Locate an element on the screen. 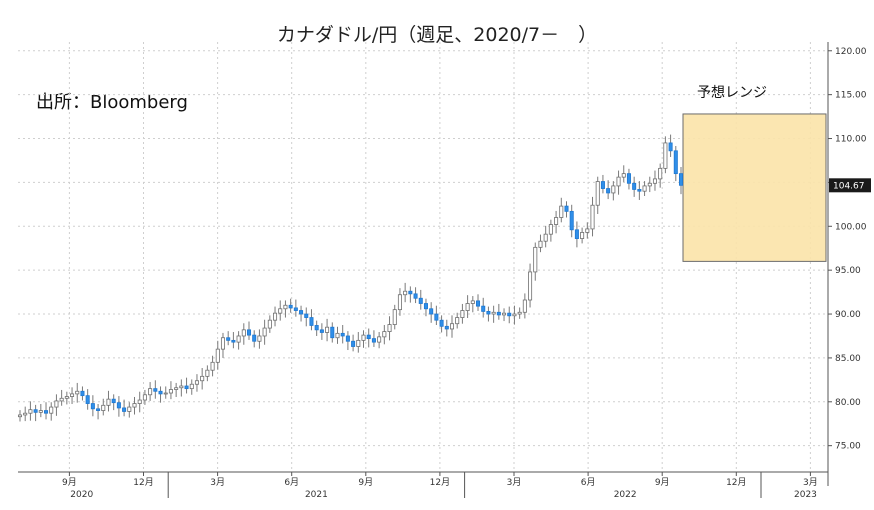  year-label: 2022 is located at coordinates (625, 495).